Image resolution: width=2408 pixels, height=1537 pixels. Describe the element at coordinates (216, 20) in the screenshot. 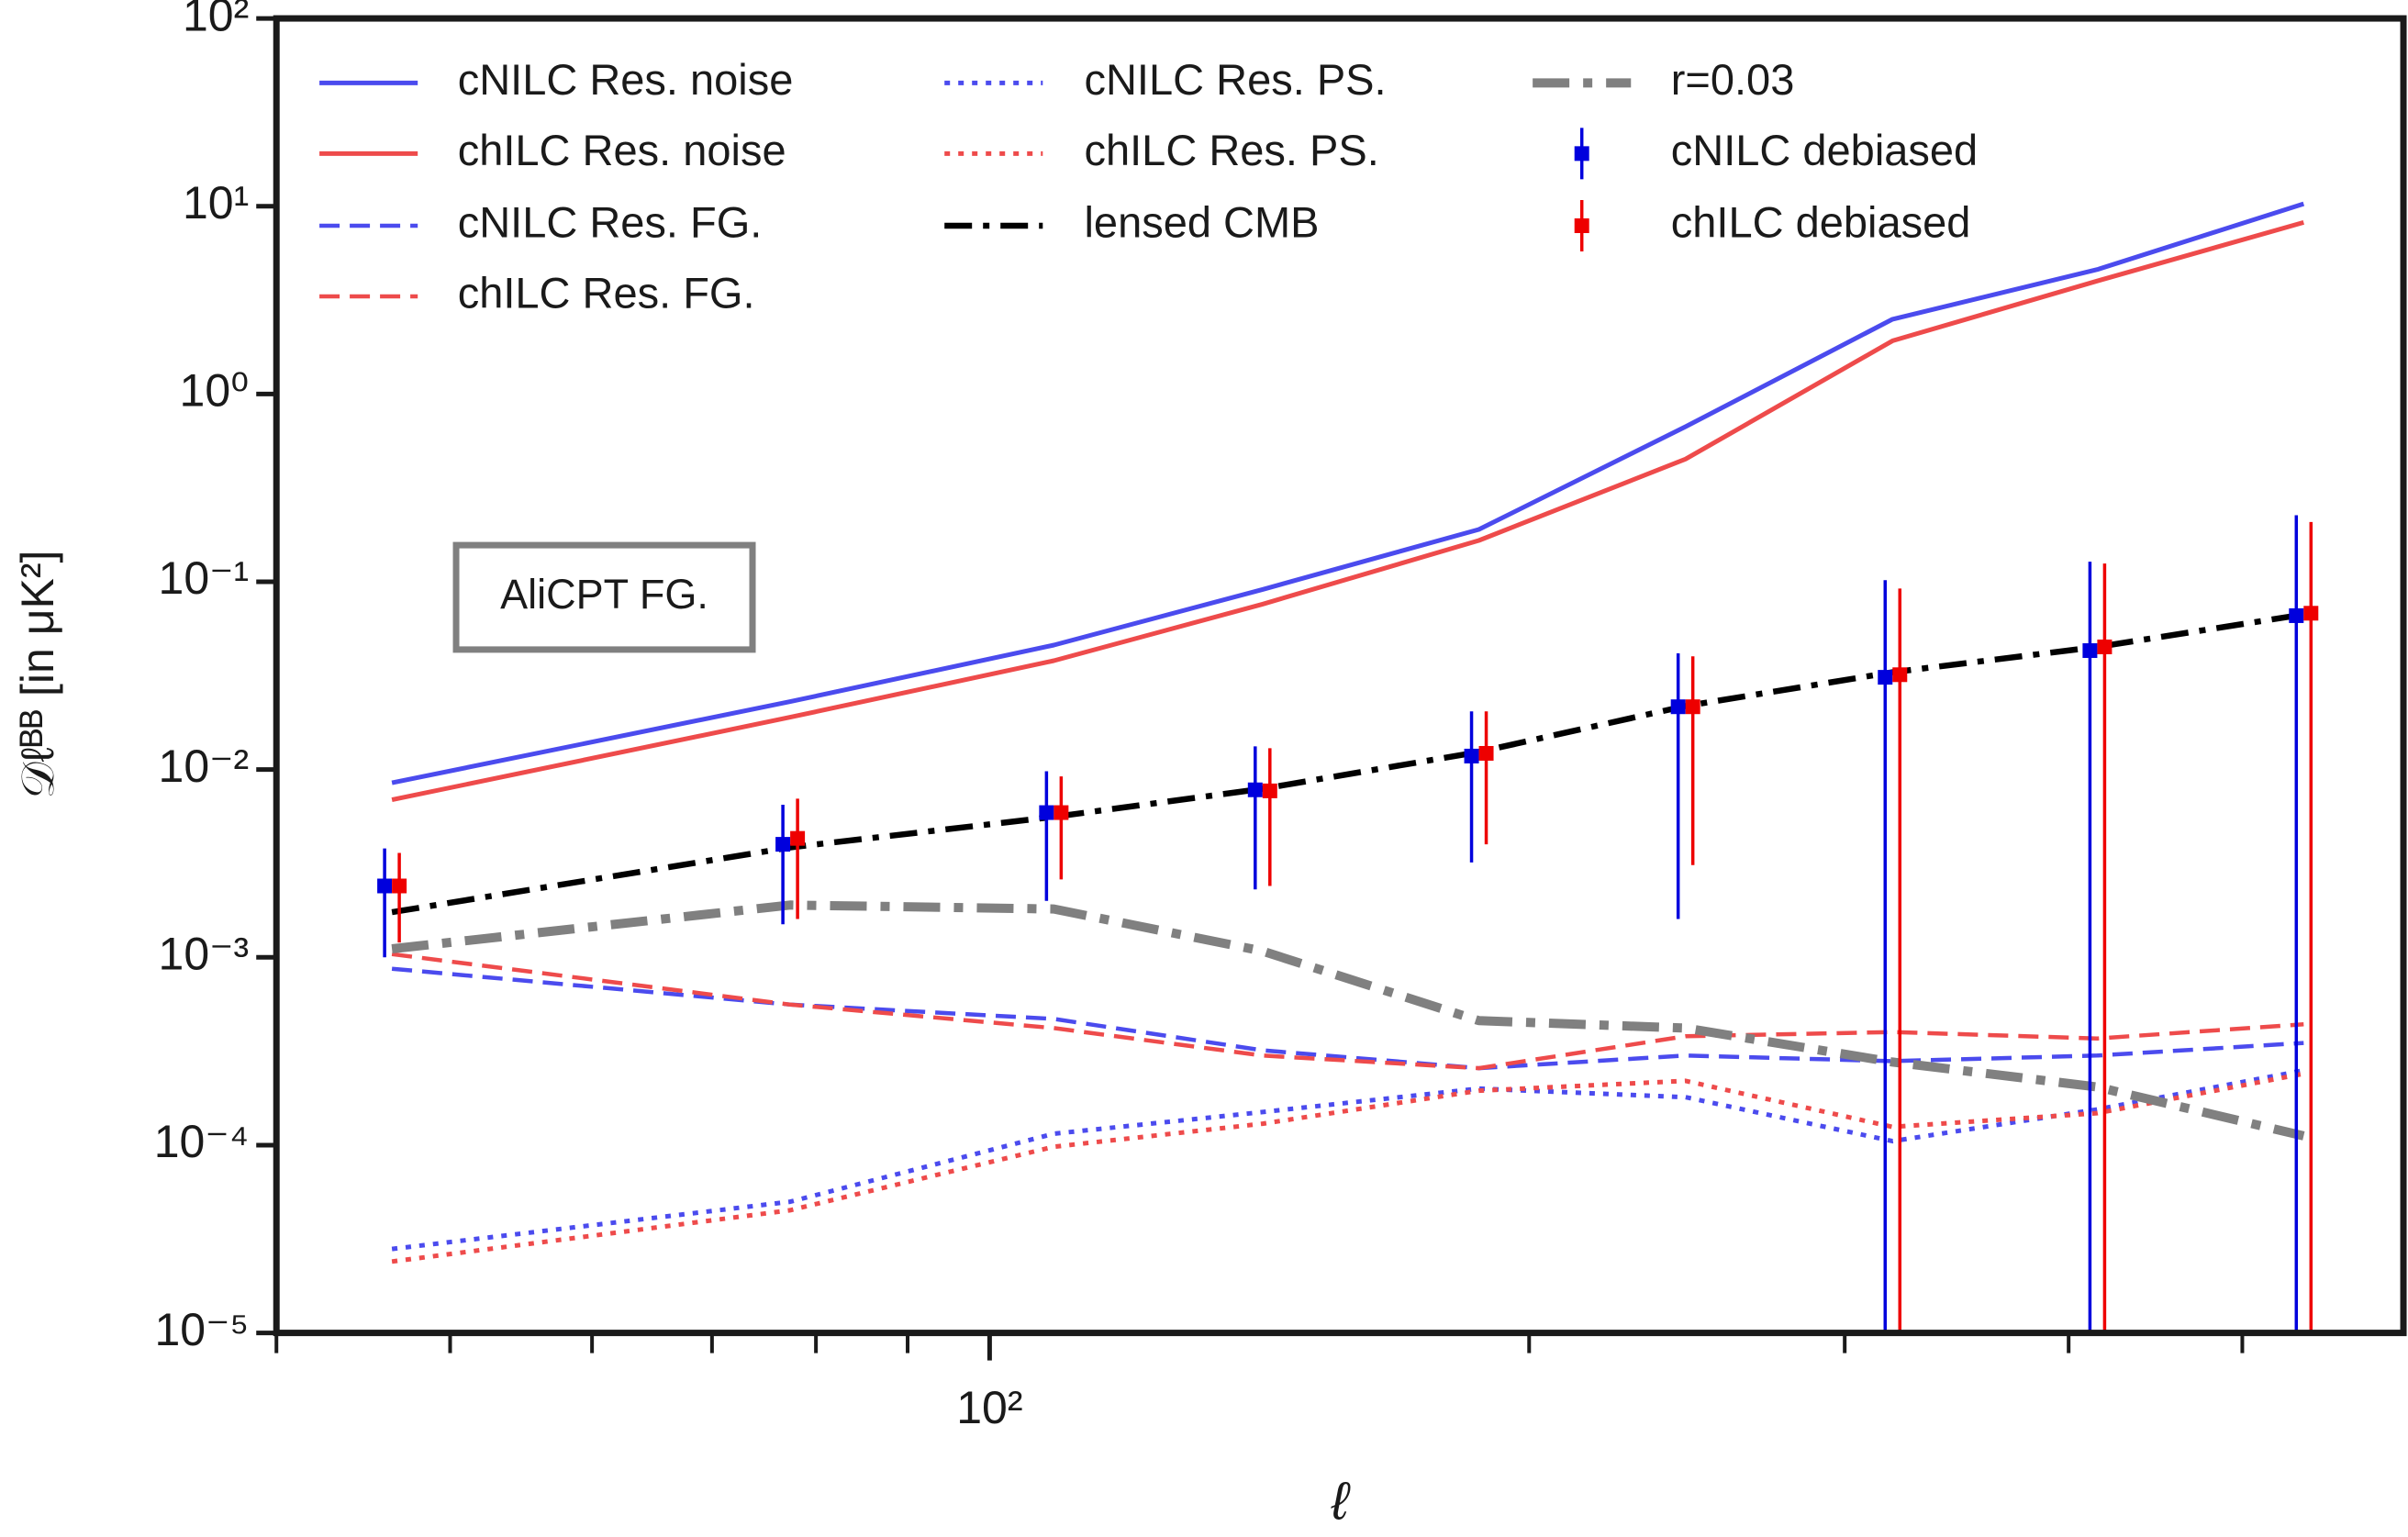

I see `y-tick-label: 10²` at that location.